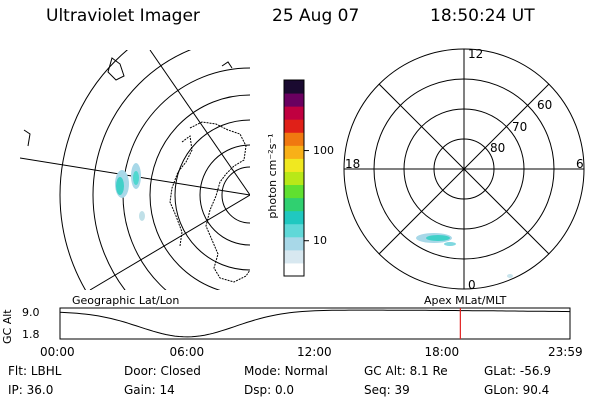 The height and width of the screenshot is (400, 600). What do you see at coordinates (472, 285) in the screenshot?
I see `mlt-label-bottom: 0` at bounding box center [472, 285].